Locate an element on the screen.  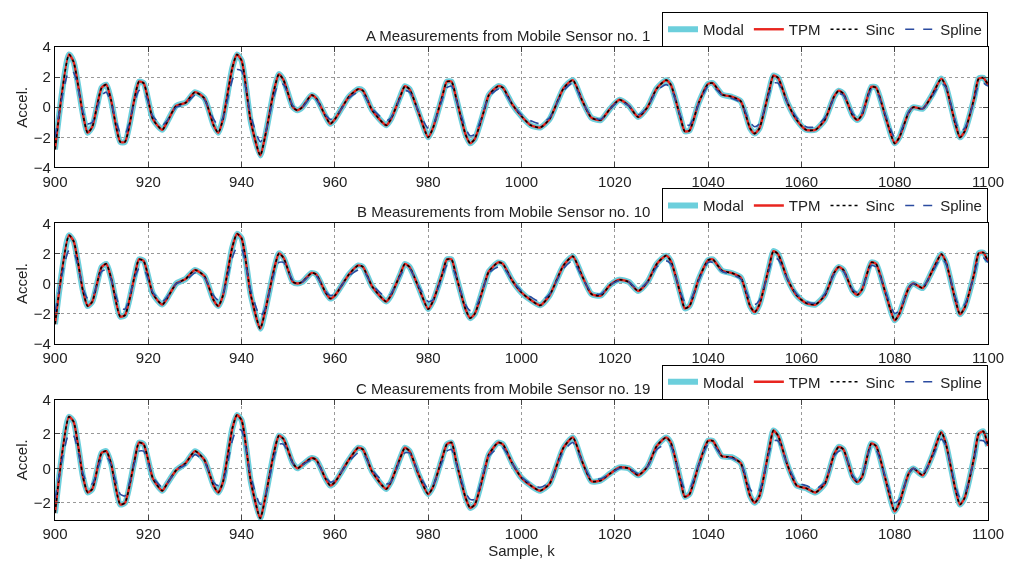
chart-title: B Measurements from Mobile Sensor no. 10 is located at coordinates (504, 211).